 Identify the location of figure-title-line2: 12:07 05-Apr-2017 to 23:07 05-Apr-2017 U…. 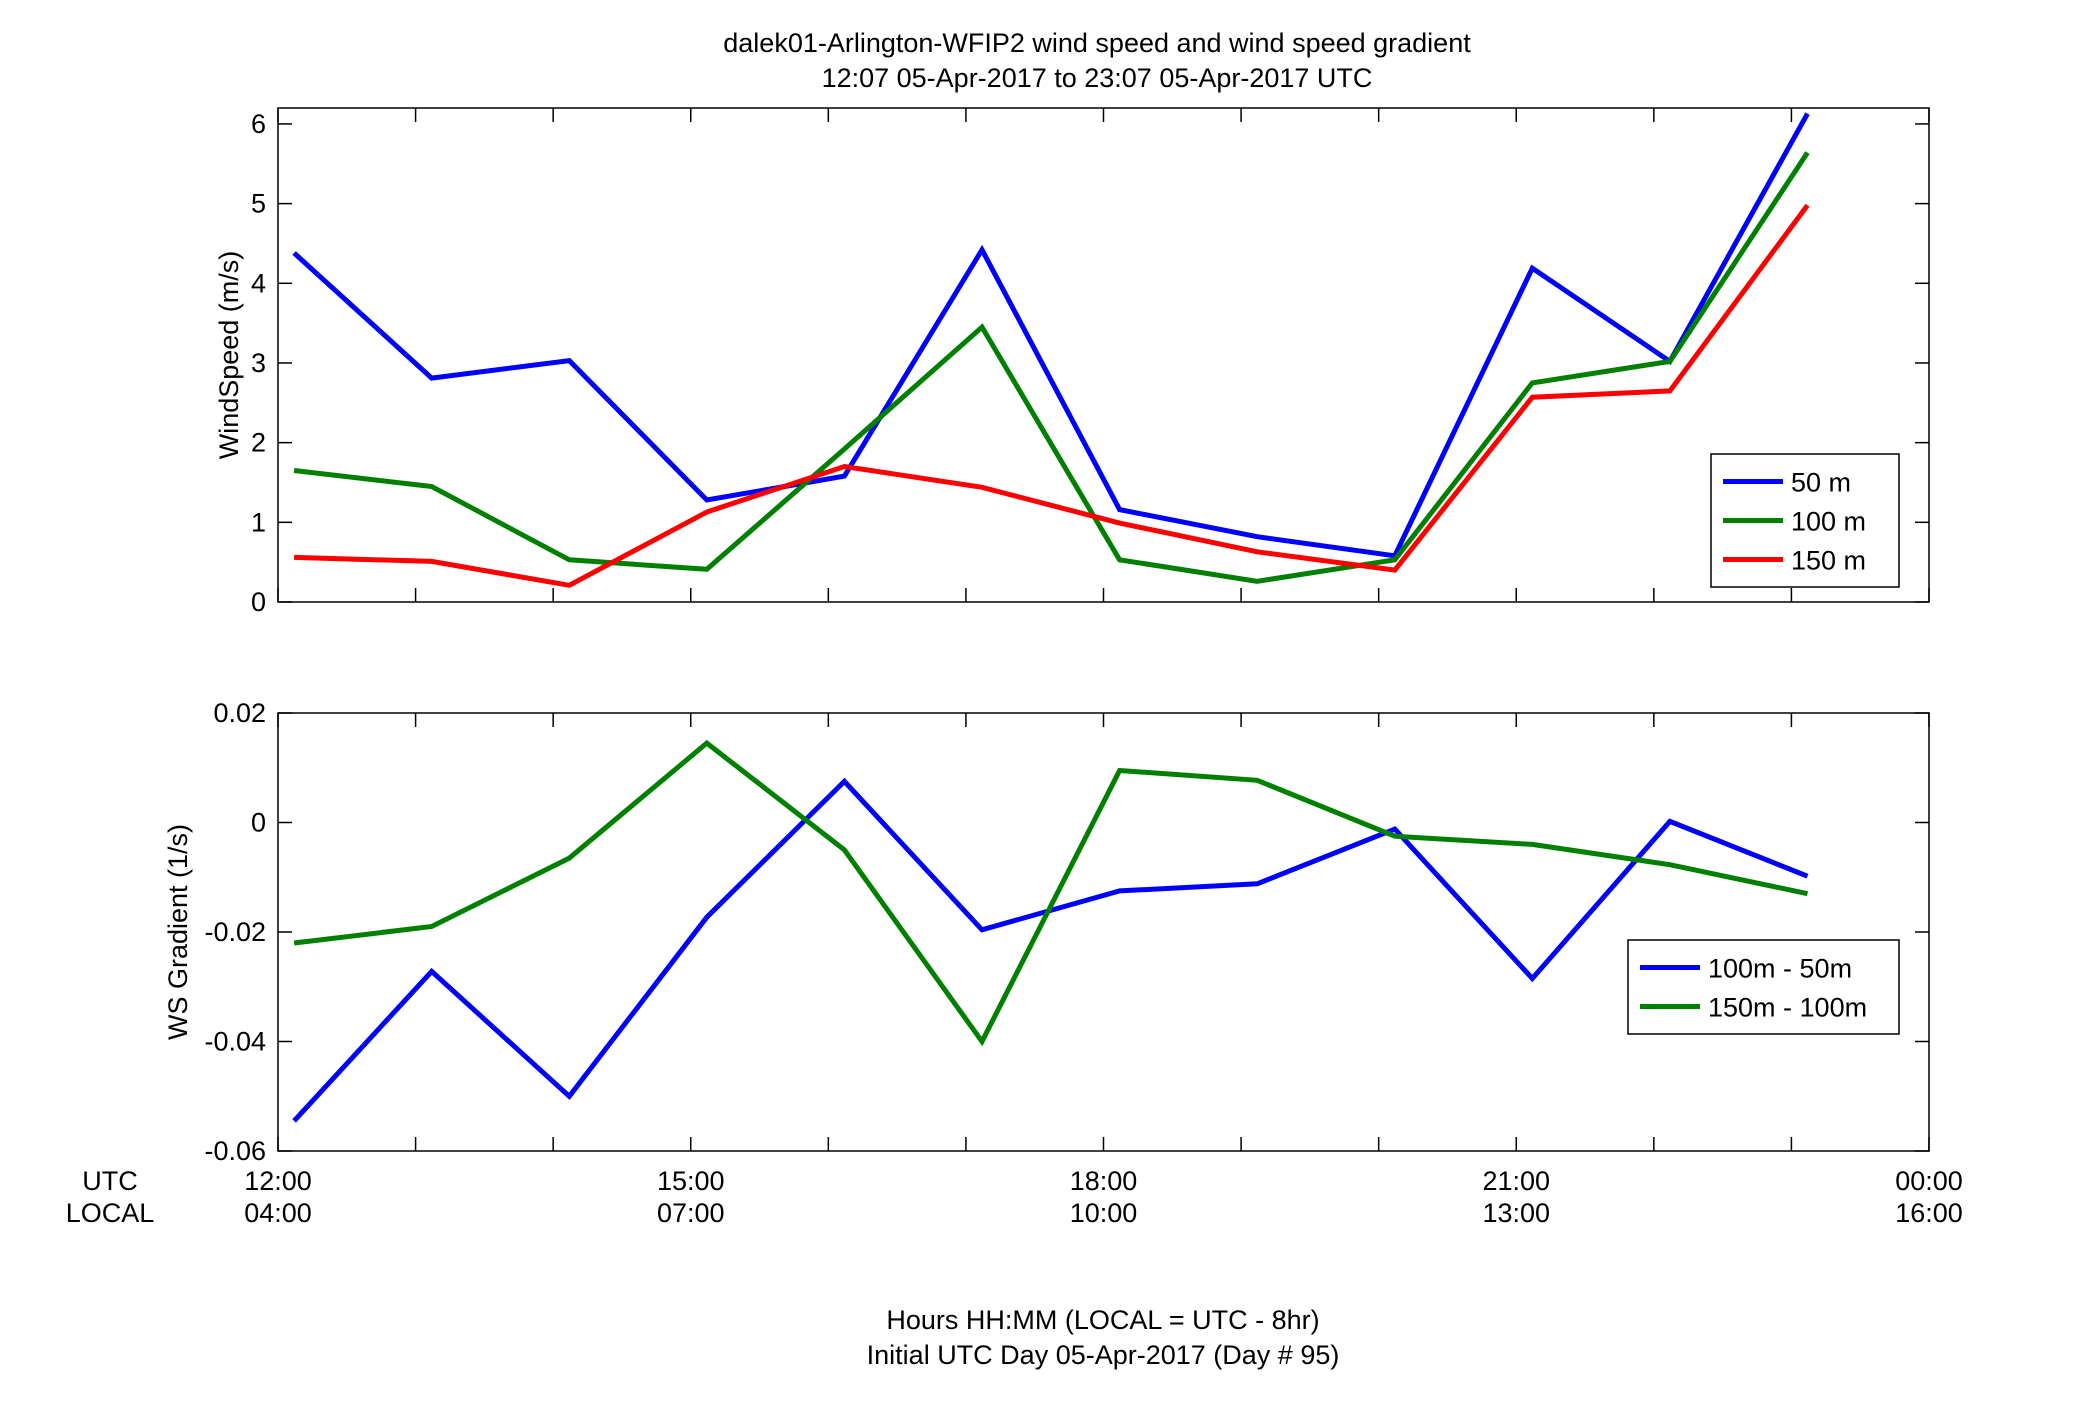
(1097, 78).